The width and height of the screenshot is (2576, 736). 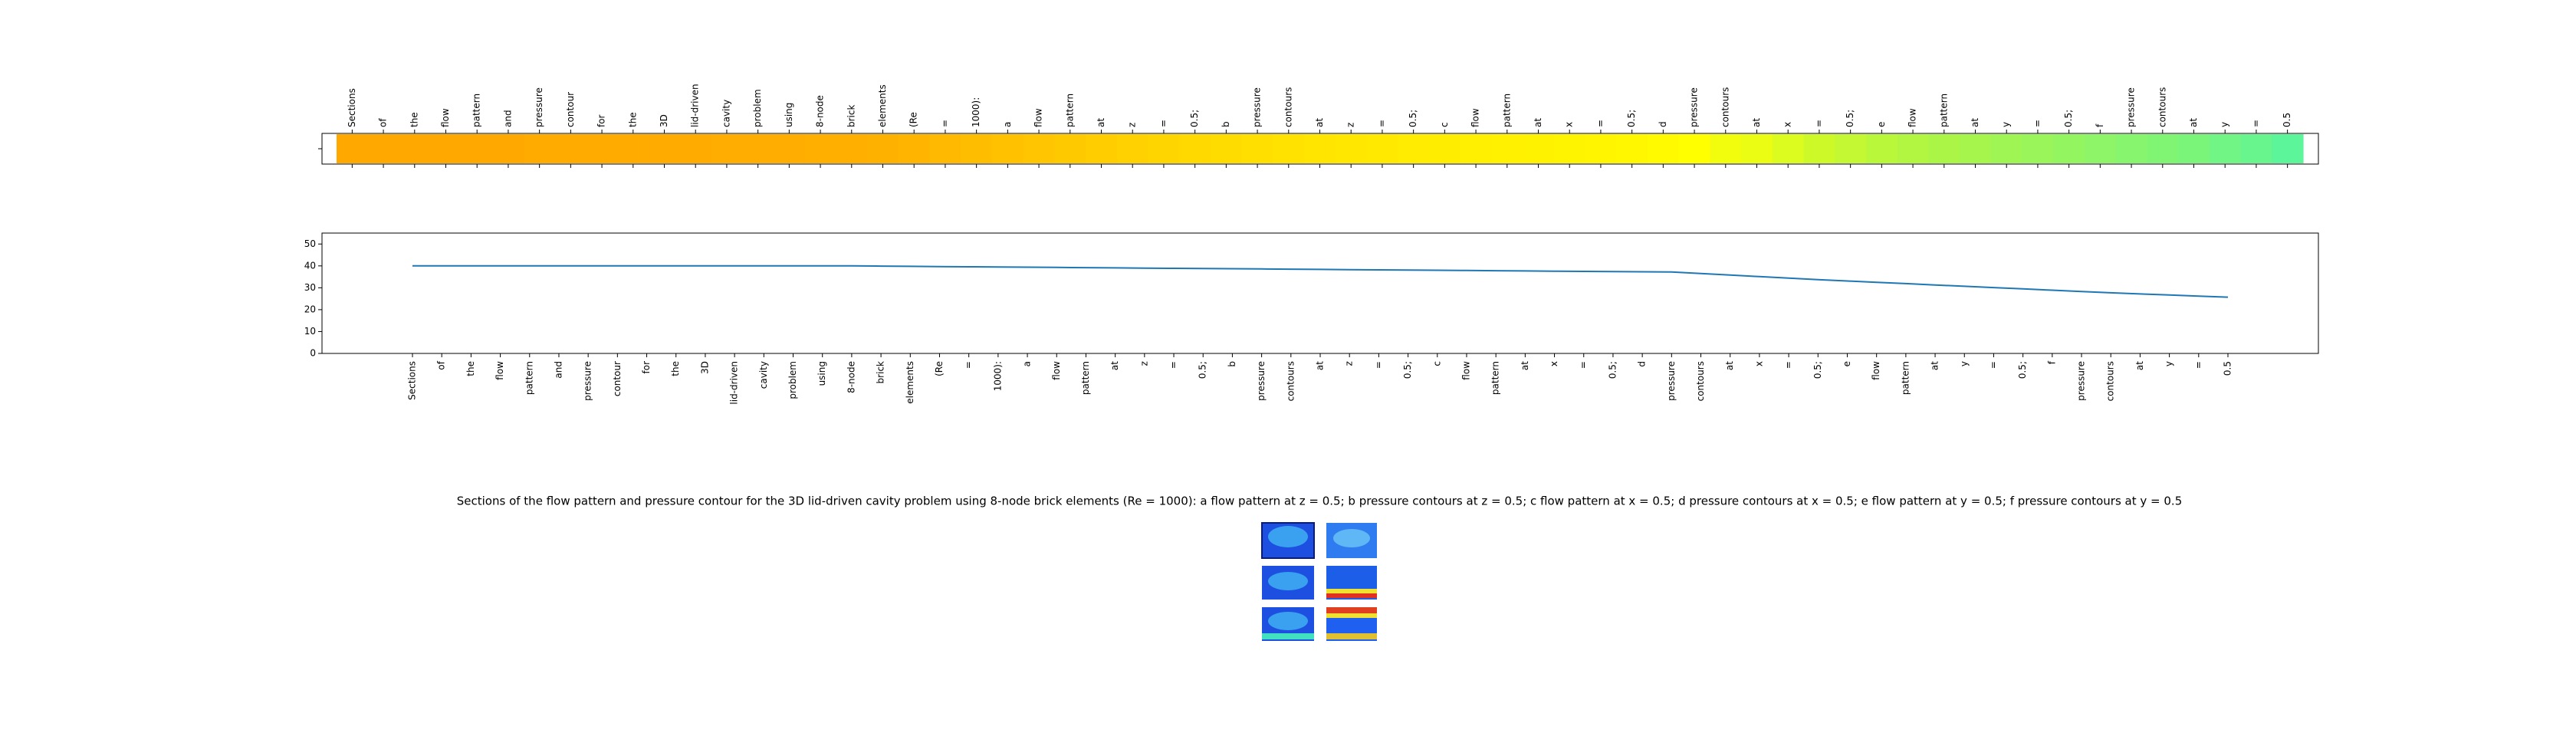 What do you see at coordinates (310, 309) in the screenshot?
I see `y-tick-label: 20` at bounding box center [310, 309].